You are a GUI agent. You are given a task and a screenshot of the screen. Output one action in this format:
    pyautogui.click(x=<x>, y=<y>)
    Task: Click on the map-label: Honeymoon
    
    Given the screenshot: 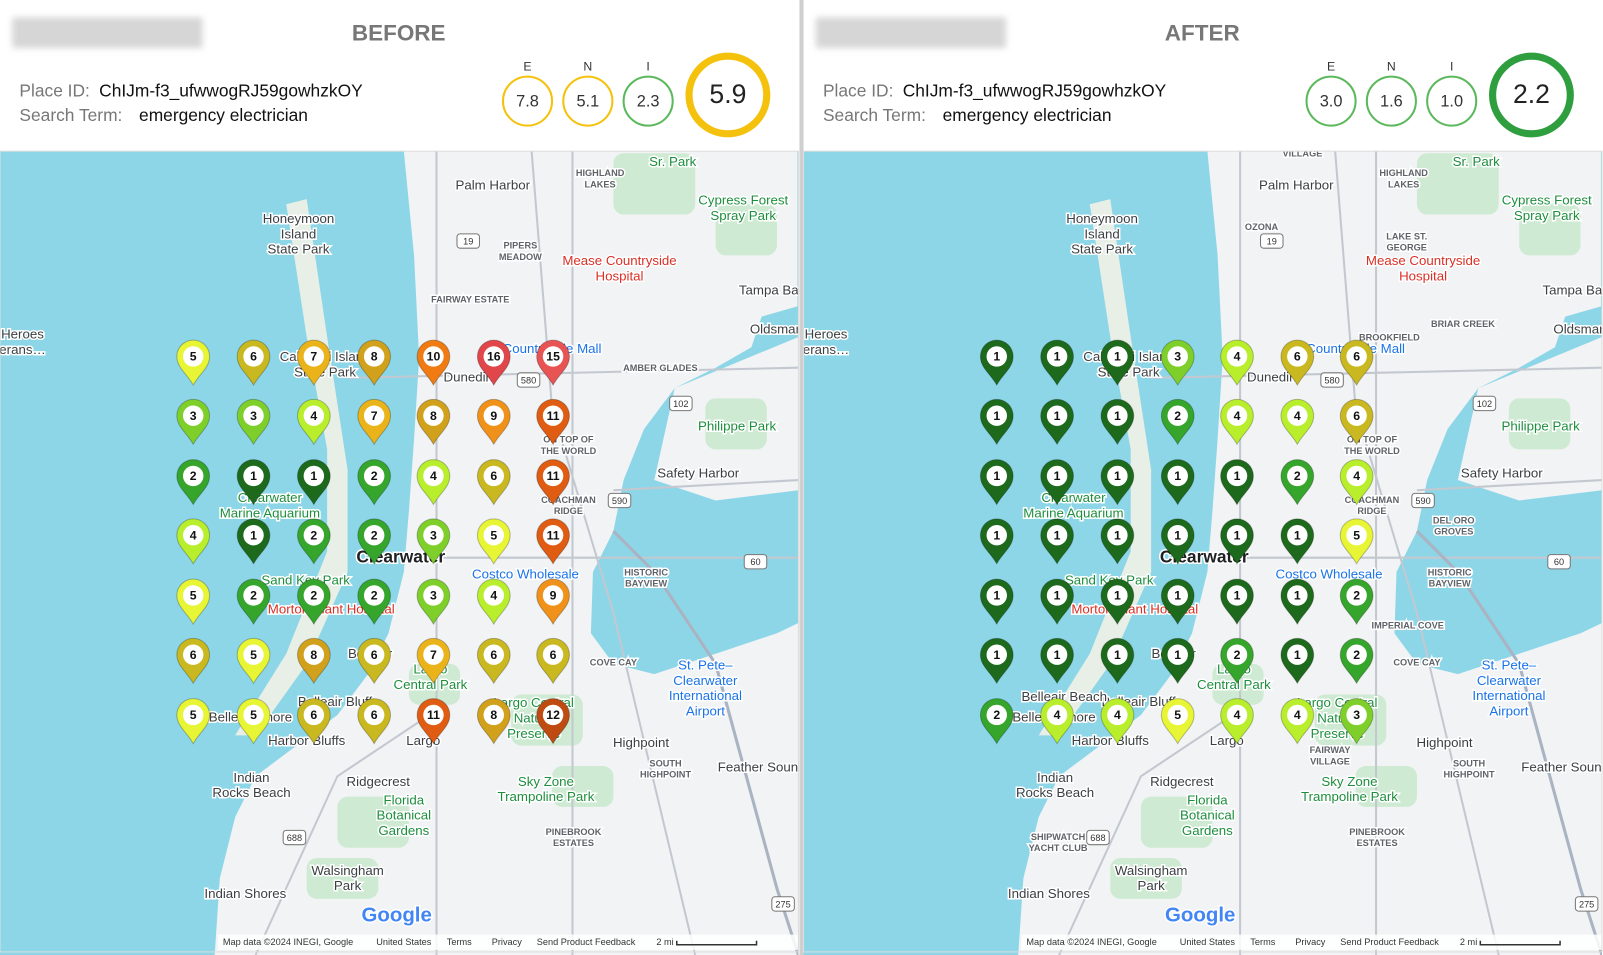 What is the action you would take?
    pyautogui.click(x=1102, y=218)
    